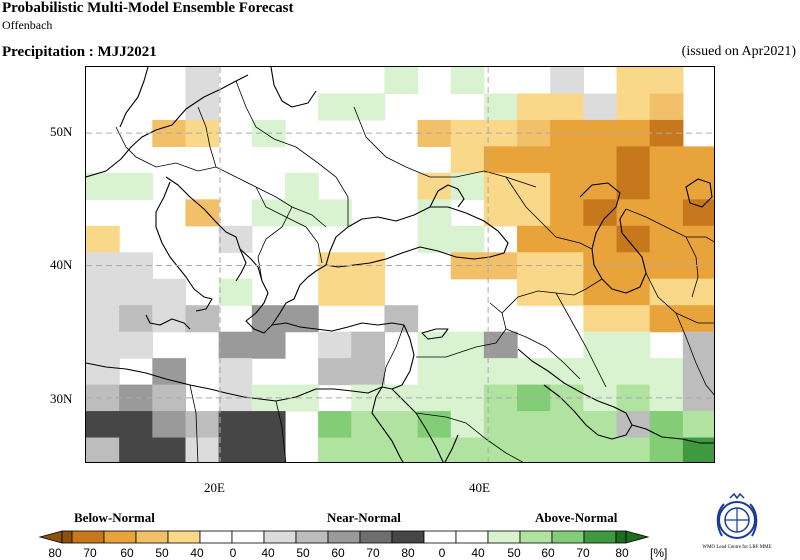 Image resolution: width=800 pixels, height=560 pixels. Describe the element at coordinates (658, 553) in the screenshot. I see `legend-unit-label: [%]` at that location.